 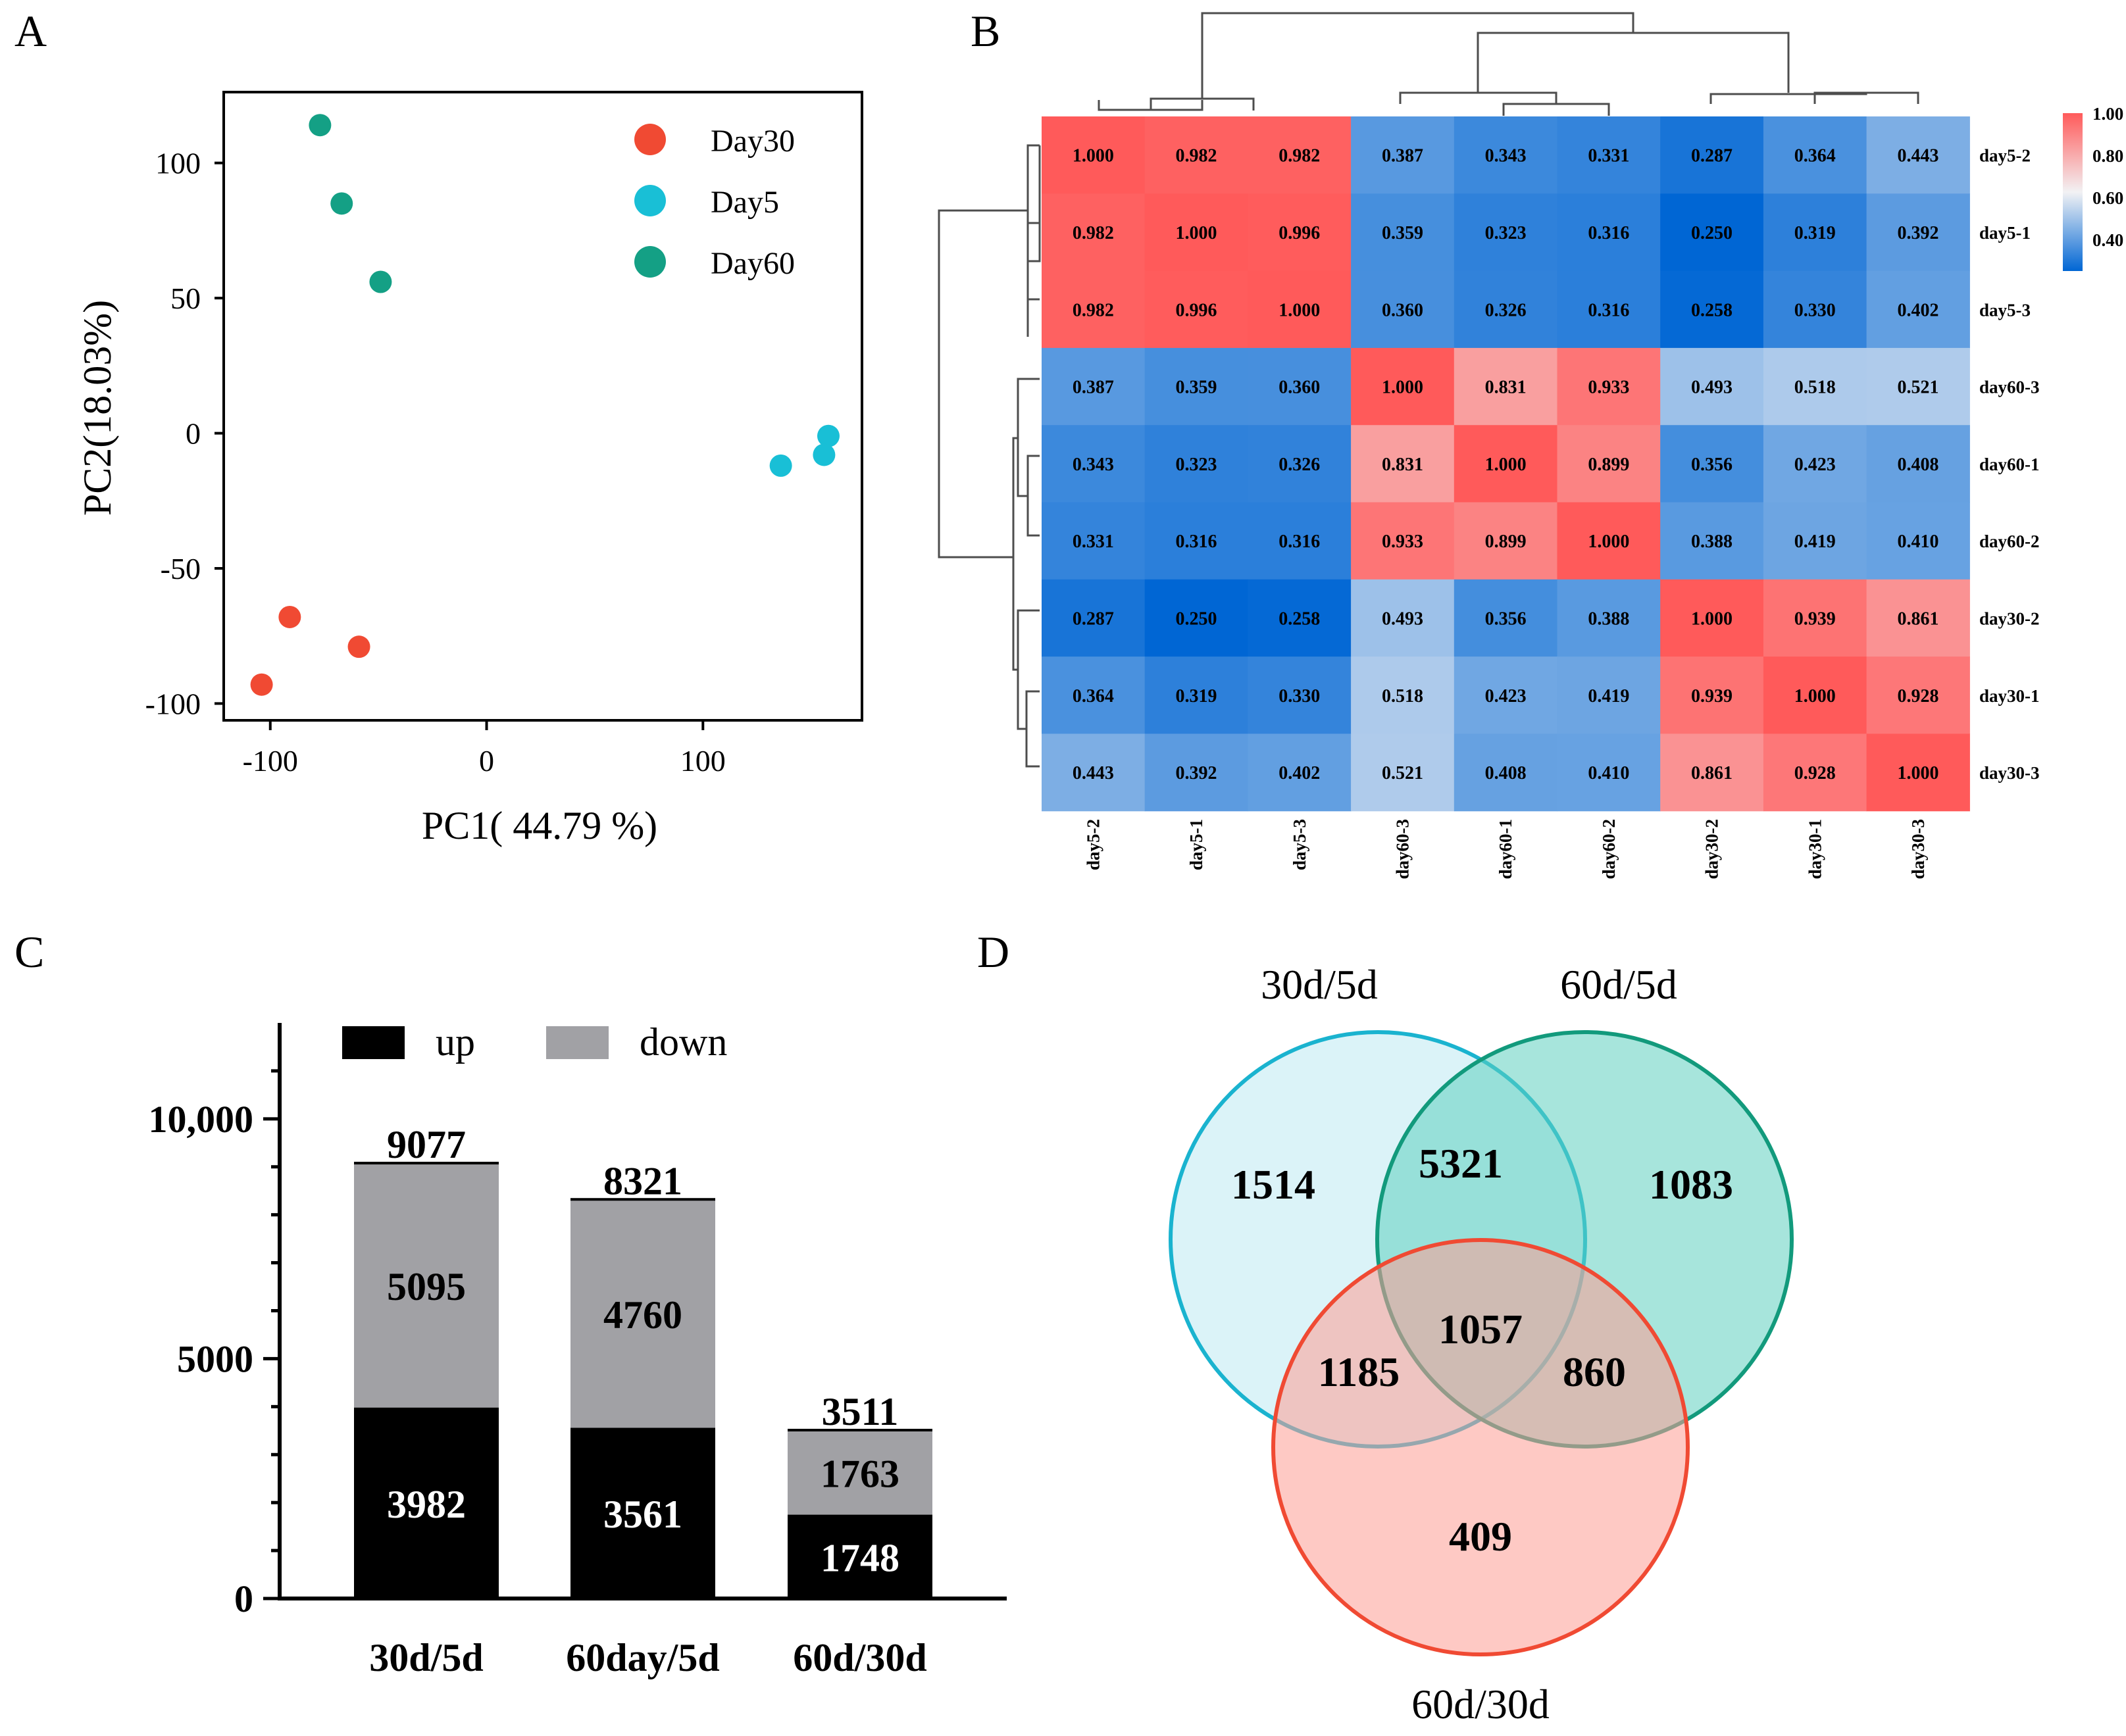 What do you see at coordinates (1196, 465) in the screenshot?
I see `heatmap-cell-value: 0.323` at bounding box center [1196, 465].